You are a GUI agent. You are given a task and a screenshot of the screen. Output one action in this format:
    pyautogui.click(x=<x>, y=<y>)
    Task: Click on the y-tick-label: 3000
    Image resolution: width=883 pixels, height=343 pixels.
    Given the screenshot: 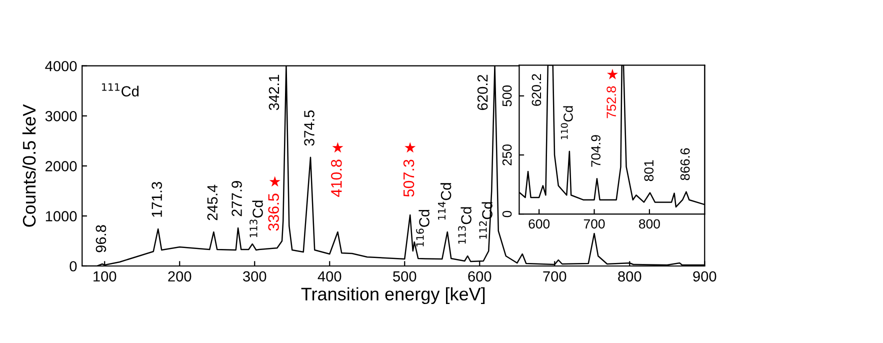 What is the action you would take?
    pyautogui.click(x=61, y=116)
    